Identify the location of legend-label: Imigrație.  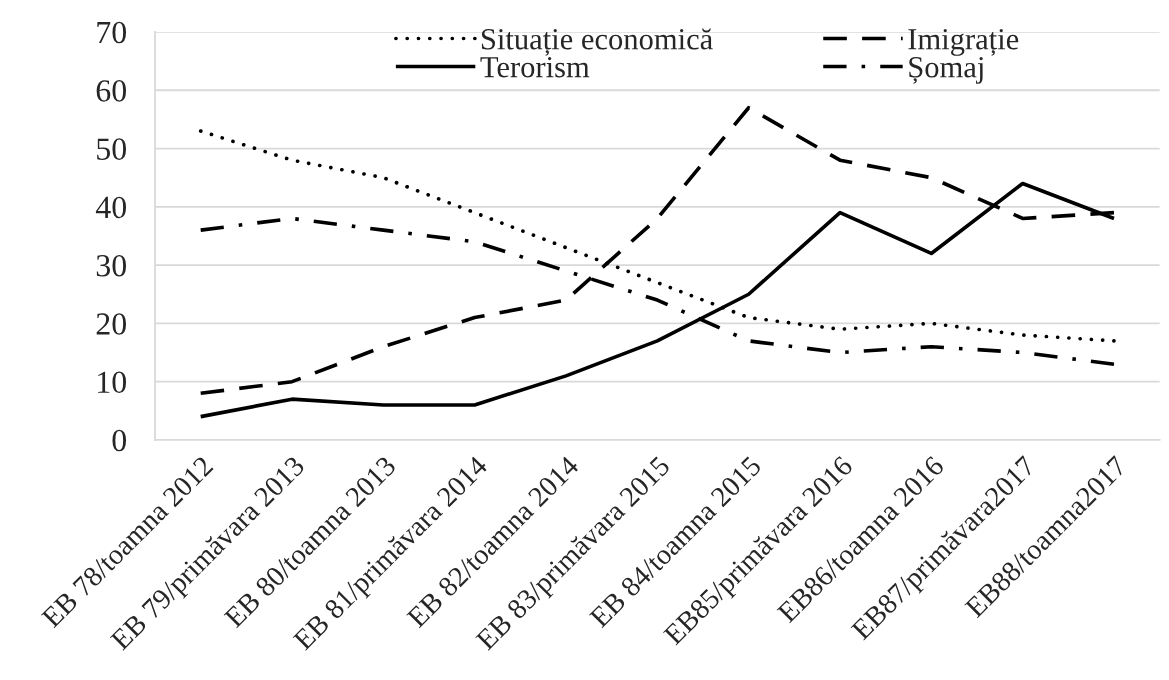
(963, 42).